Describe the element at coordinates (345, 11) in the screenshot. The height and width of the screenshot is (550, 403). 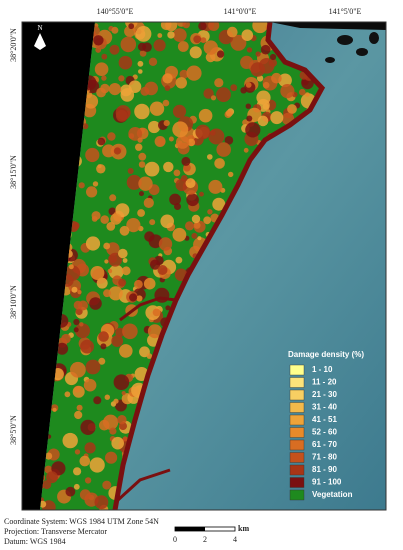
I see `longitude-label: 141°5'0"E` at that location.